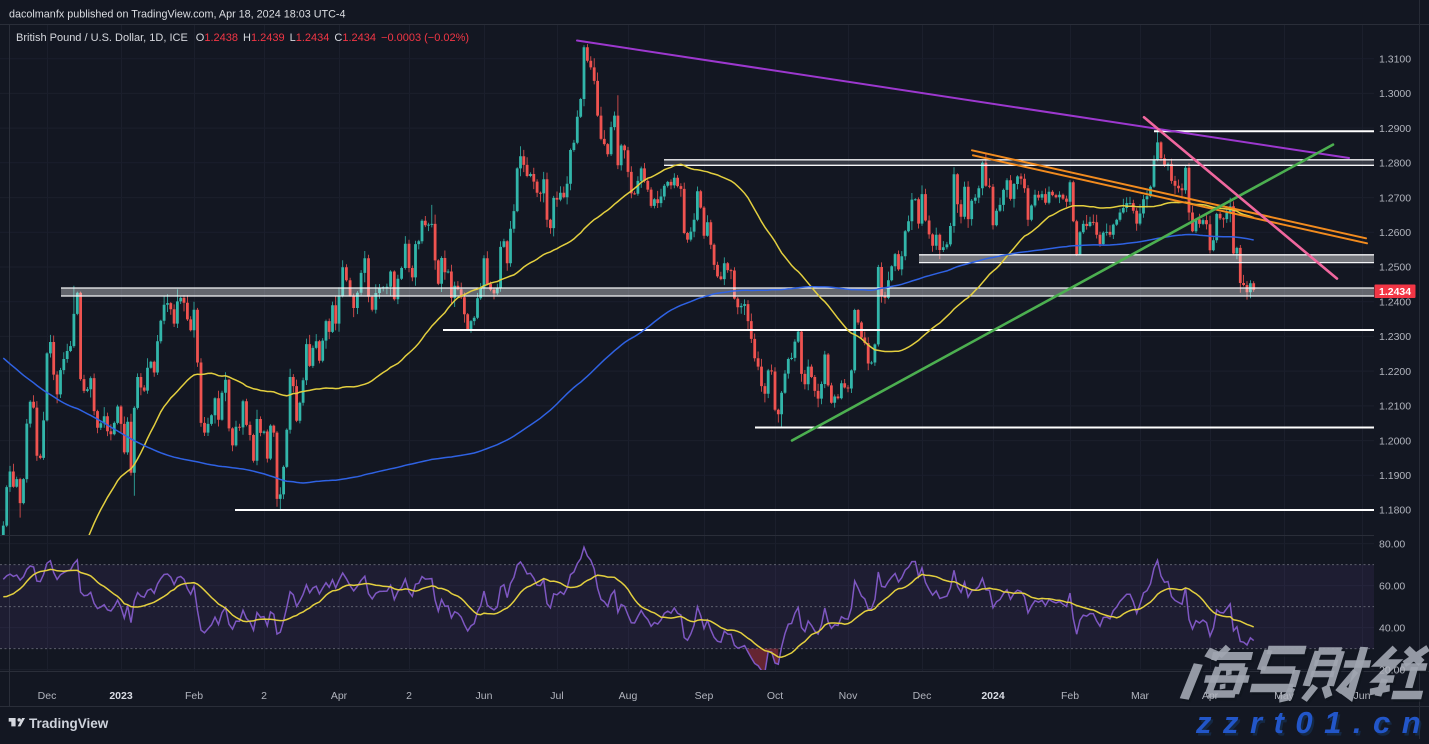  I want to click on svg-text: 1.2600, so click(1395, 233).